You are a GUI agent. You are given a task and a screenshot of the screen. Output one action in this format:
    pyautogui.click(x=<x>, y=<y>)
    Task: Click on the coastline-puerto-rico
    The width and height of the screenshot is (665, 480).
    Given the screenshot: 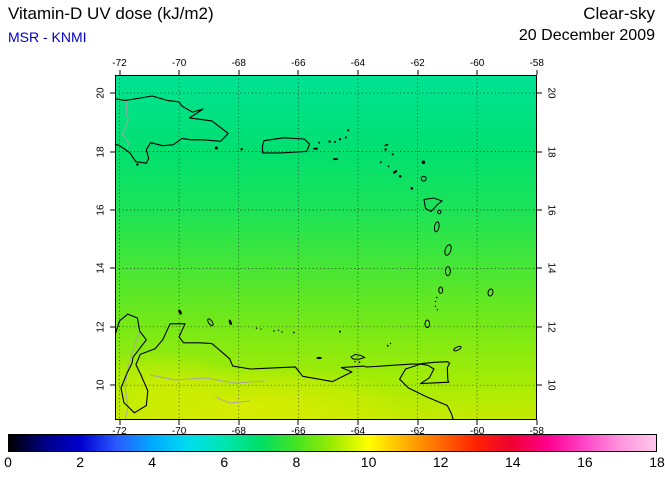 What is the action you would take?
    pyautogui.click(x=286, y=145)
    